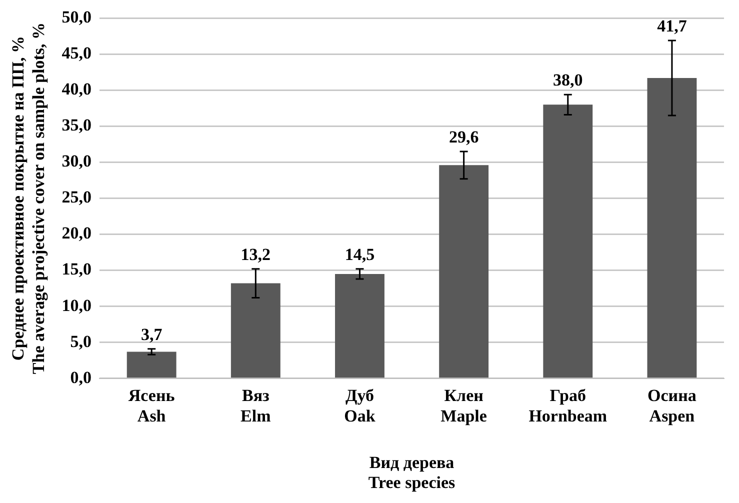  What do you see at coordinates (672, 406) in the screenshot?
I see `x-tick-label: Осина Aspen` at bounding box center [672, 406].